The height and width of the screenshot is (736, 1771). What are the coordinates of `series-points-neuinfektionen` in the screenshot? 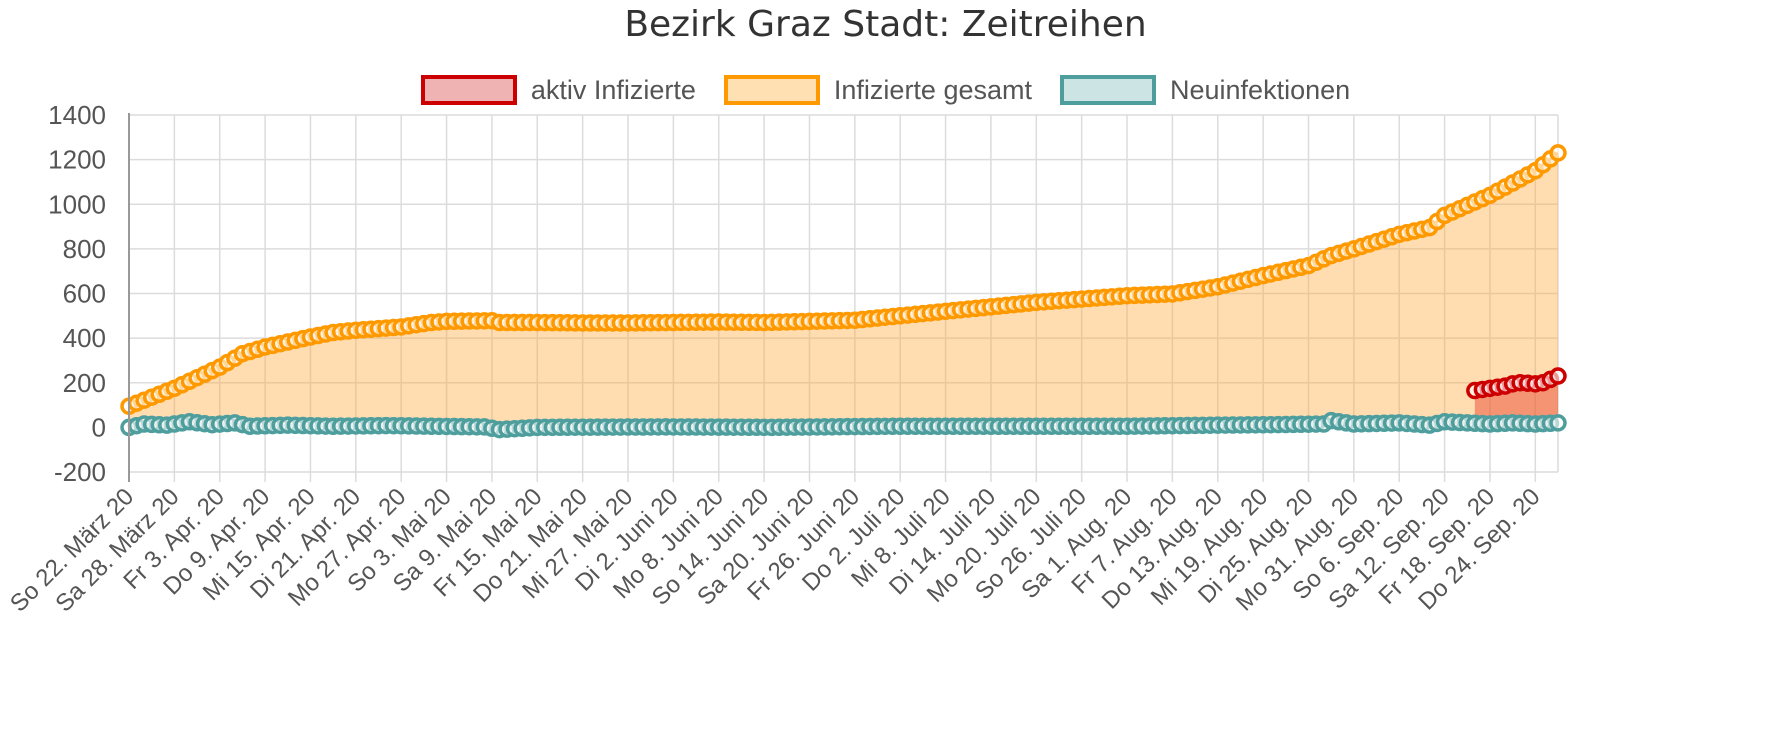 It's located at (843, 425).